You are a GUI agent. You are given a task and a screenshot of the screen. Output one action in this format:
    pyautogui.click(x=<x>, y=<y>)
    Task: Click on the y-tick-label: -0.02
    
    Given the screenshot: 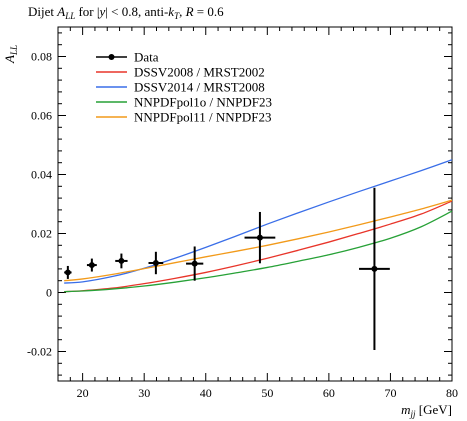 What is the action you would take?
    pyautogui.click(x=39, y=352)
    